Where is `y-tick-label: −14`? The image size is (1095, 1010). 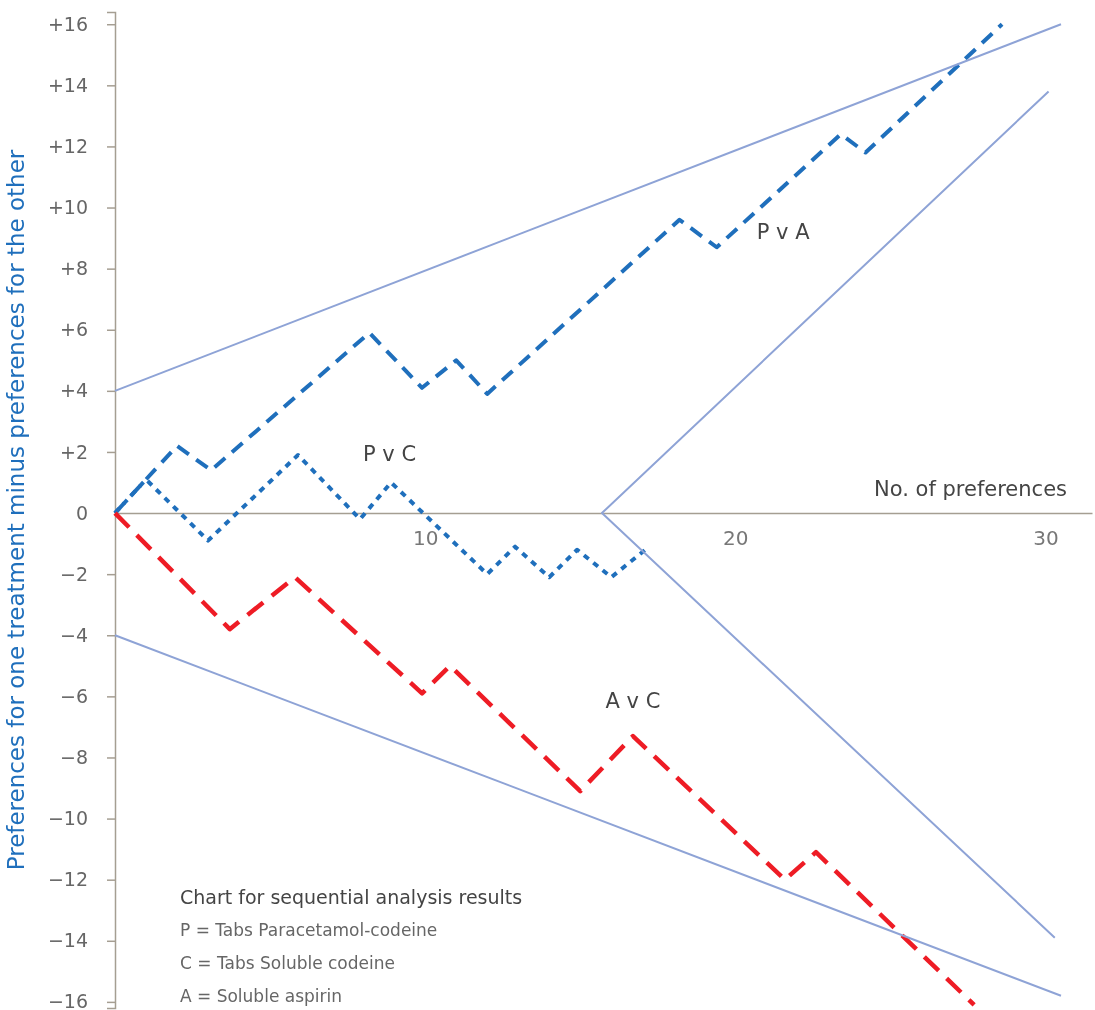 y-tick-label: −14 is located at coordinates (67, 940).